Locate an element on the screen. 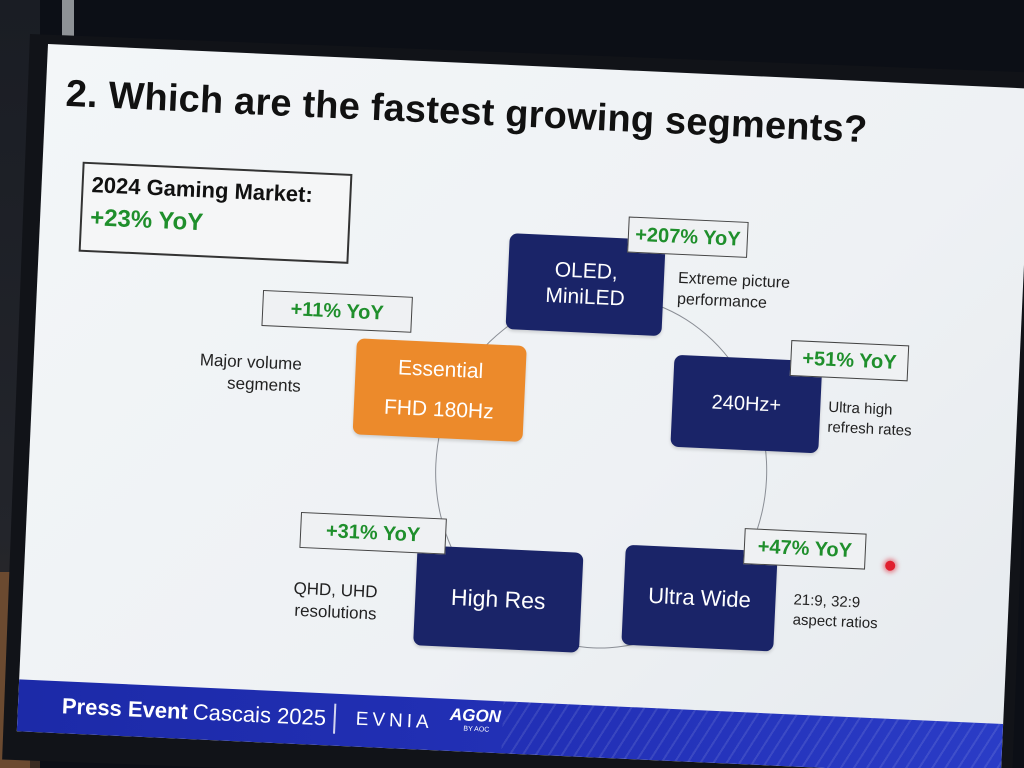 This screenshot has height=768, width=1024. evnia-logo: EVNIA is located at coordinates (394, 721).